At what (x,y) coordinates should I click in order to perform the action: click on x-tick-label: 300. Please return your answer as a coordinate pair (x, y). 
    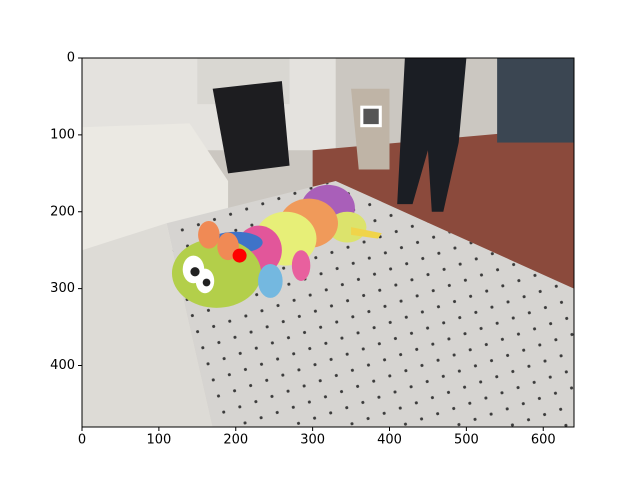
    Looking at the image, I should click on (312, 440).